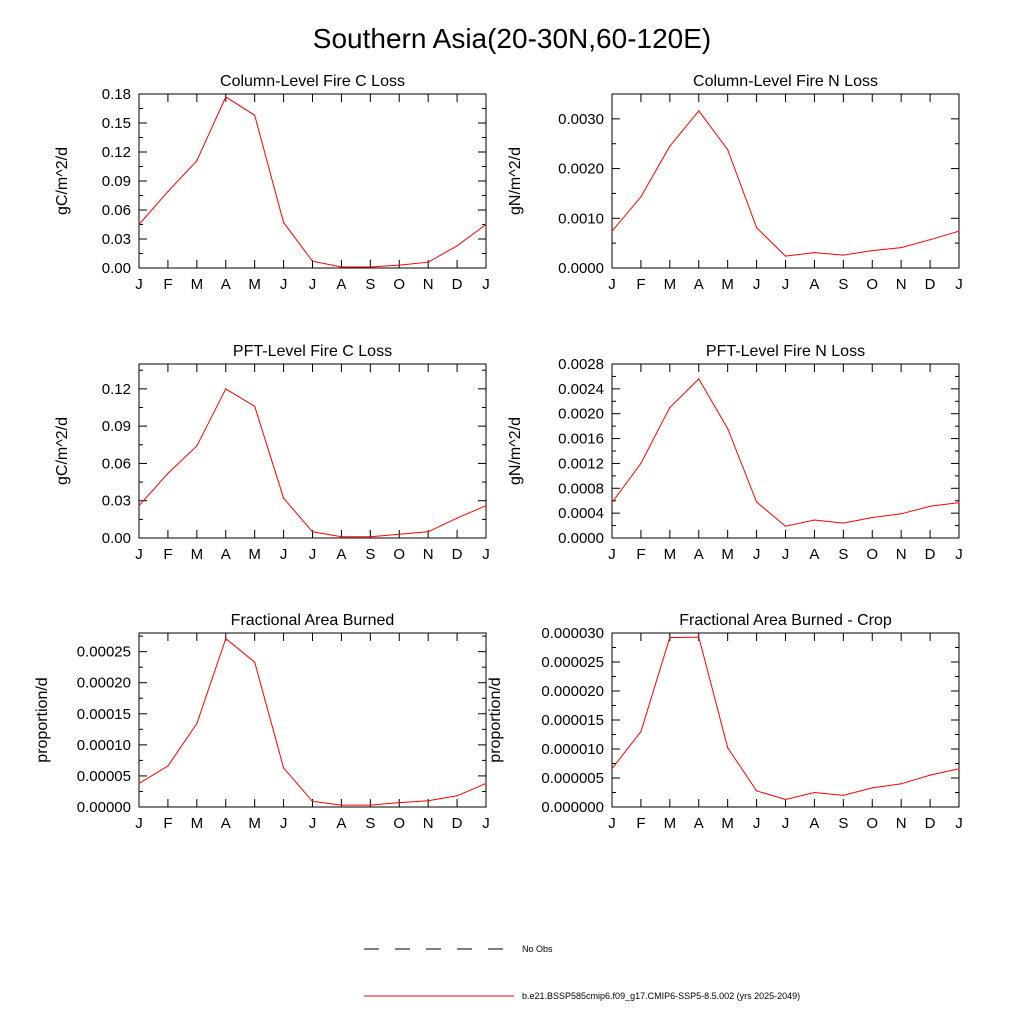 The height and width of the screenshot is (1024, 1024). Describe the element at coordinates (581, 218) in the screenshot. I see `y-tick-label: 0.0010` at that location.